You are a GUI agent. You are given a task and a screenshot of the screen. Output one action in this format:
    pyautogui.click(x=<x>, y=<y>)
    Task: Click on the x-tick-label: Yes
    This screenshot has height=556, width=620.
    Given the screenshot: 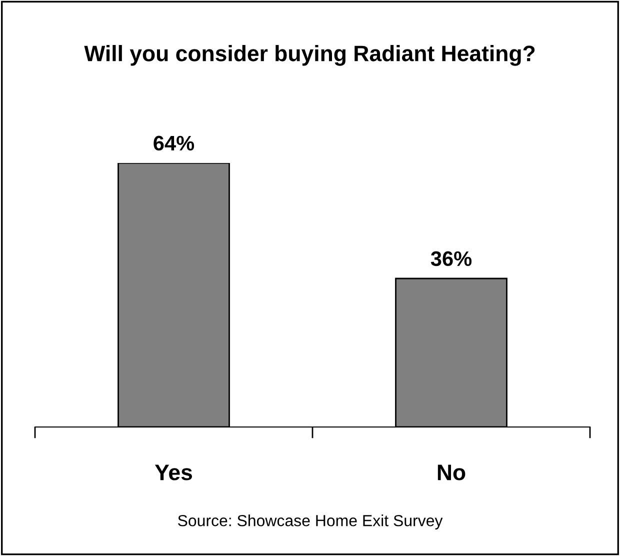 What is the action you would take?
    pyautogui.click(x=173, y=472)
    